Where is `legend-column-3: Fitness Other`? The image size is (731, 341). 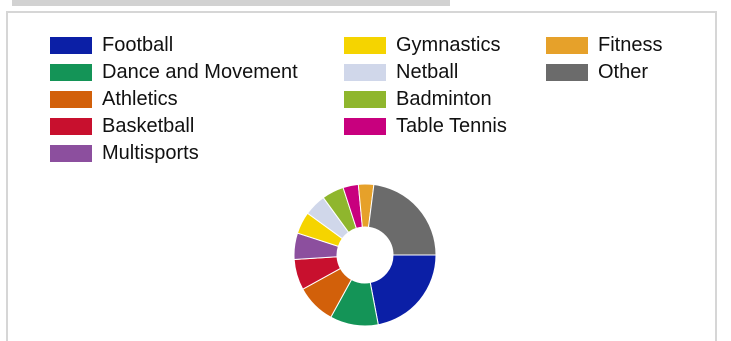
legend-column-3: Fitness Other is located at coordinates (604, 59).